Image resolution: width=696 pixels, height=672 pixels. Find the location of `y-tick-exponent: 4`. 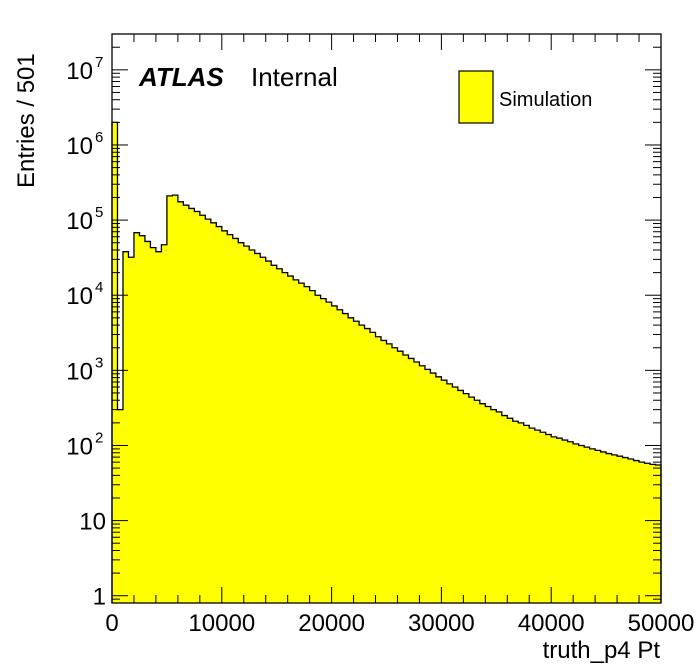

y-tick-exponent: 4 is located at coordinates (99, 287).